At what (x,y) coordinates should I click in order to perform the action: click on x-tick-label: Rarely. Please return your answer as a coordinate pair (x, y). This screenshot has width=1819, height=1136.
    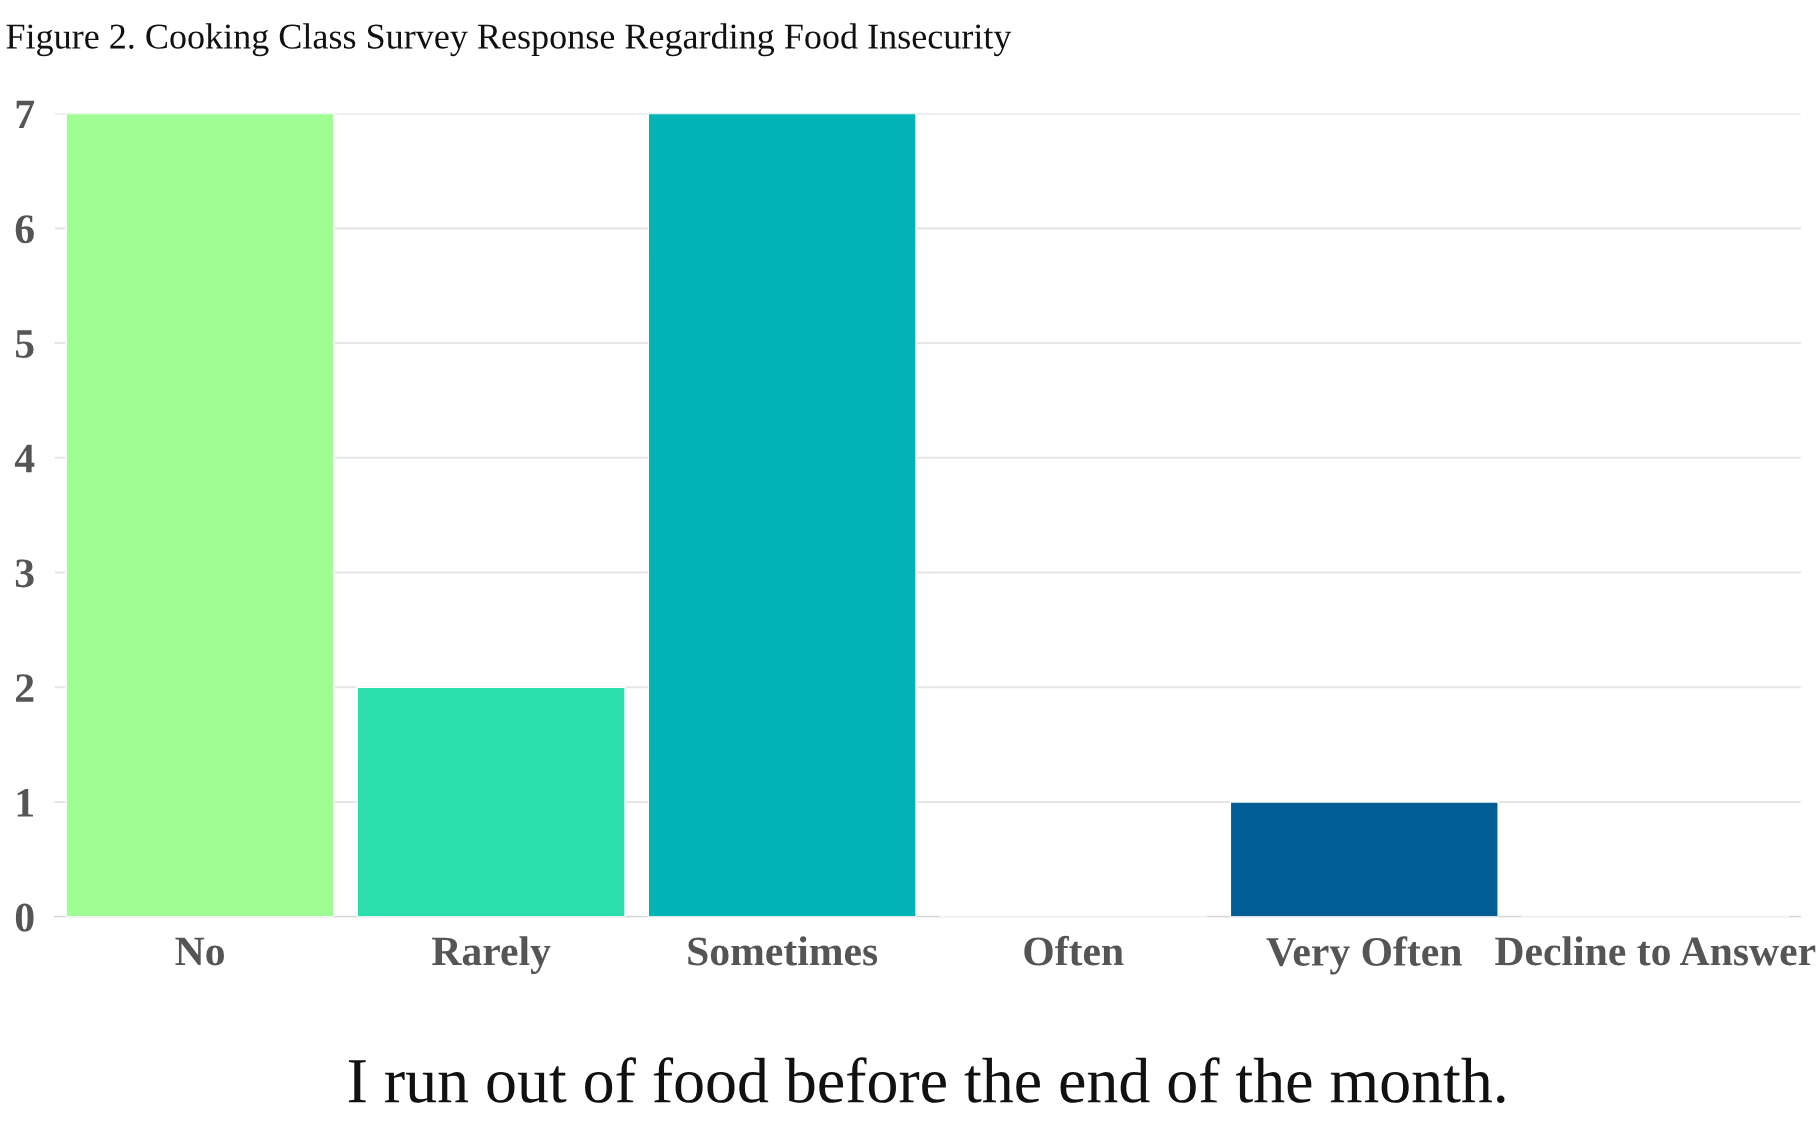
    Looking at the image, I should click on (491, 955).